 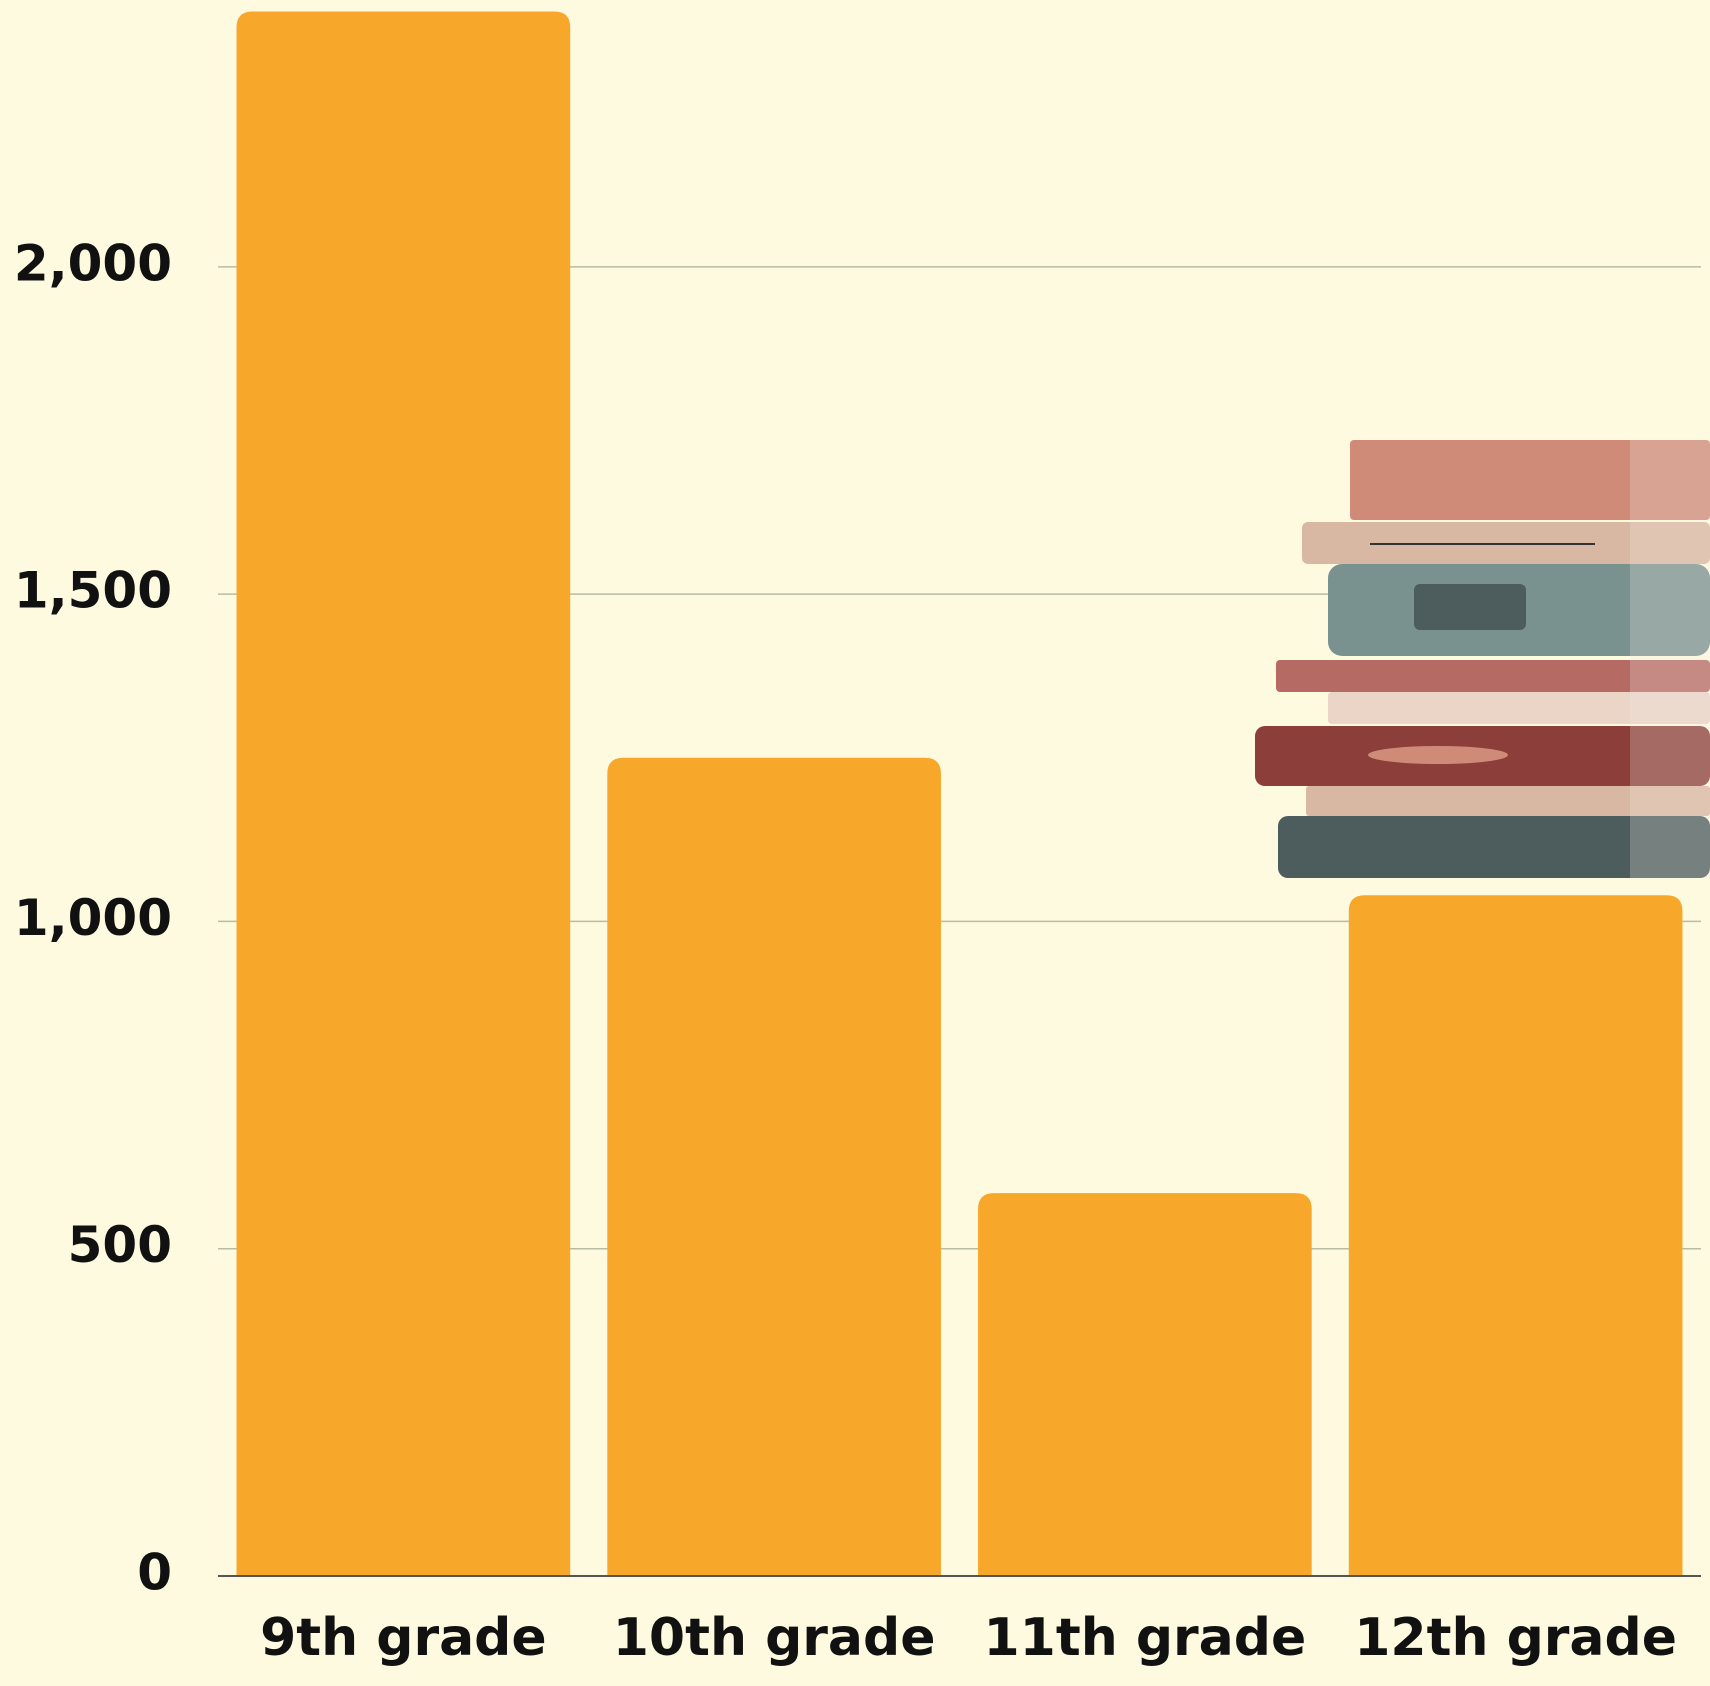 What do you see at coordinates (93, 263) in the screenshot?
I see `y-tick-label: 2,000` at bounding box center [93, 263].